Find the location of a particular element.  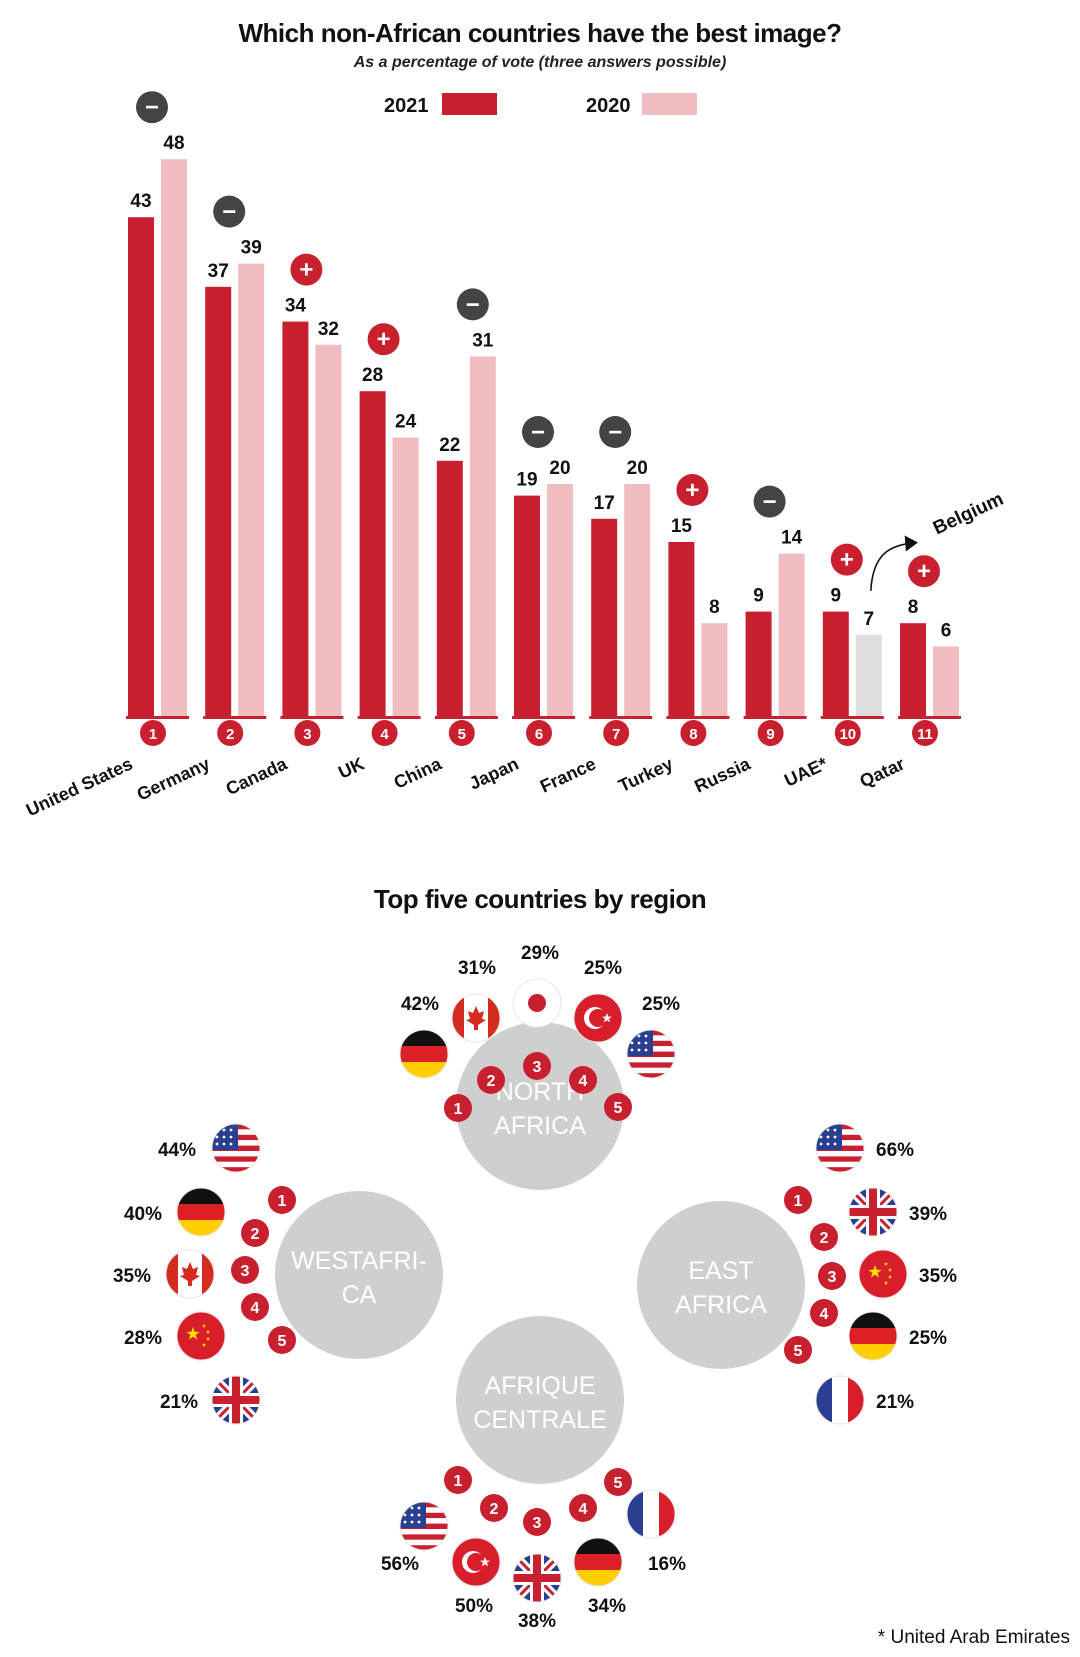

region-rank-number-0-3: 4 is located at coordinates (583, 1081).